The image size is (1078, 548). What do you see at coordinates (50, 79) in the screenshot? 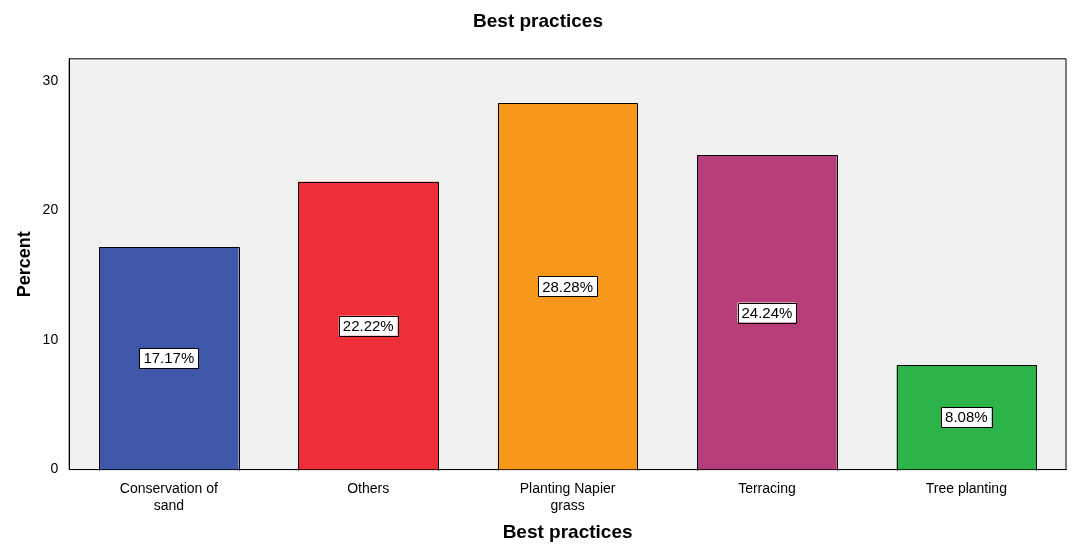
I see `y-tick-label: 30` at bounding box center [50, 79].